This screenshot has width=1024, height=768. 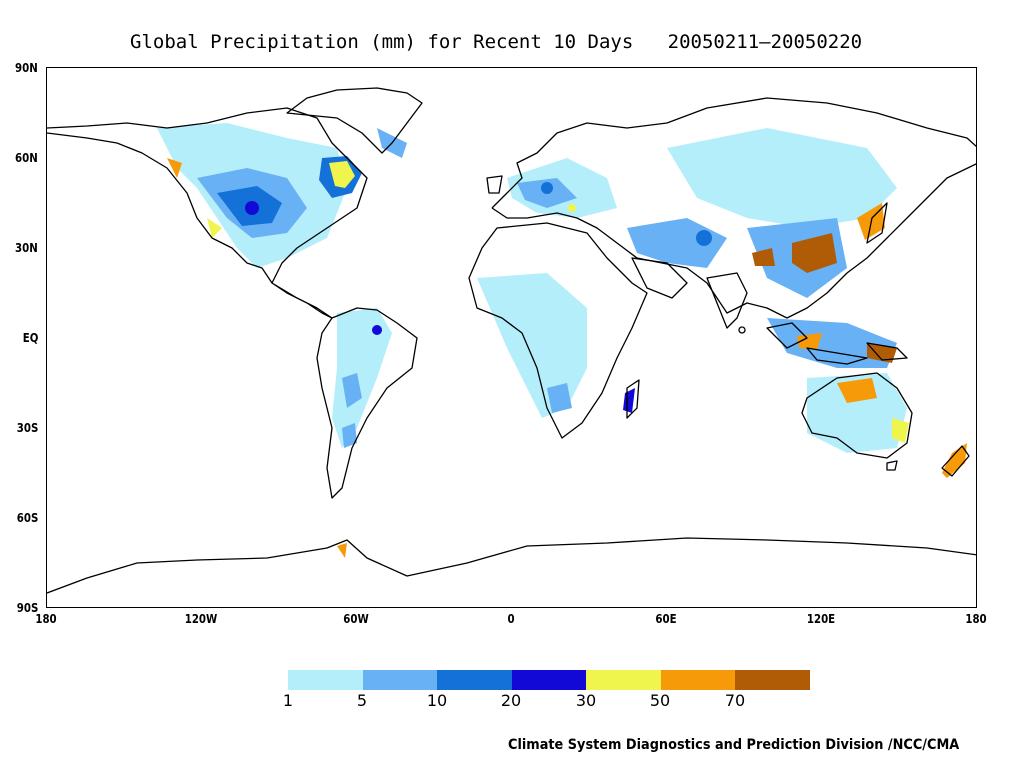 I want to click on legend-label-50: 50, so click(x=660, y=700).